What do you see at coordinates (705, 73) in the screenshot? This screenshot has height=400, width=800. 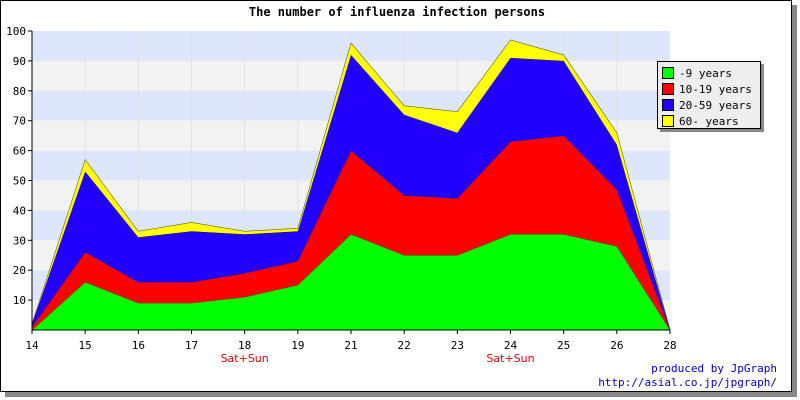 I see `legend-label-0: -9 years` at bounding box center [705, 73].